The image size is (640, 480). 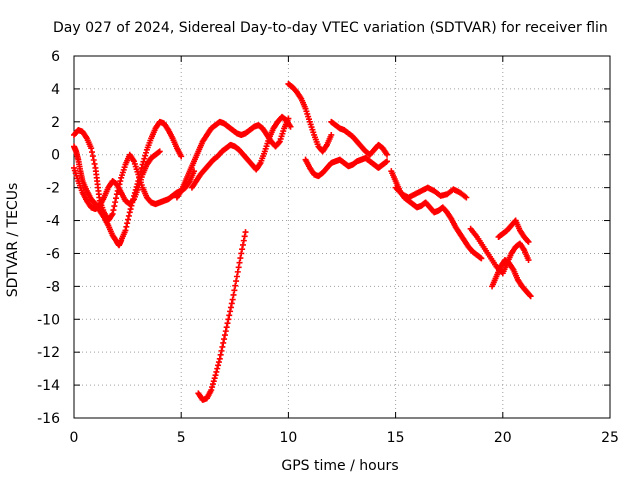 What do you see at coordinates (181, 438) in the screenshot?
I see `x-tick-label: 5` at bounding box center [181, 438].